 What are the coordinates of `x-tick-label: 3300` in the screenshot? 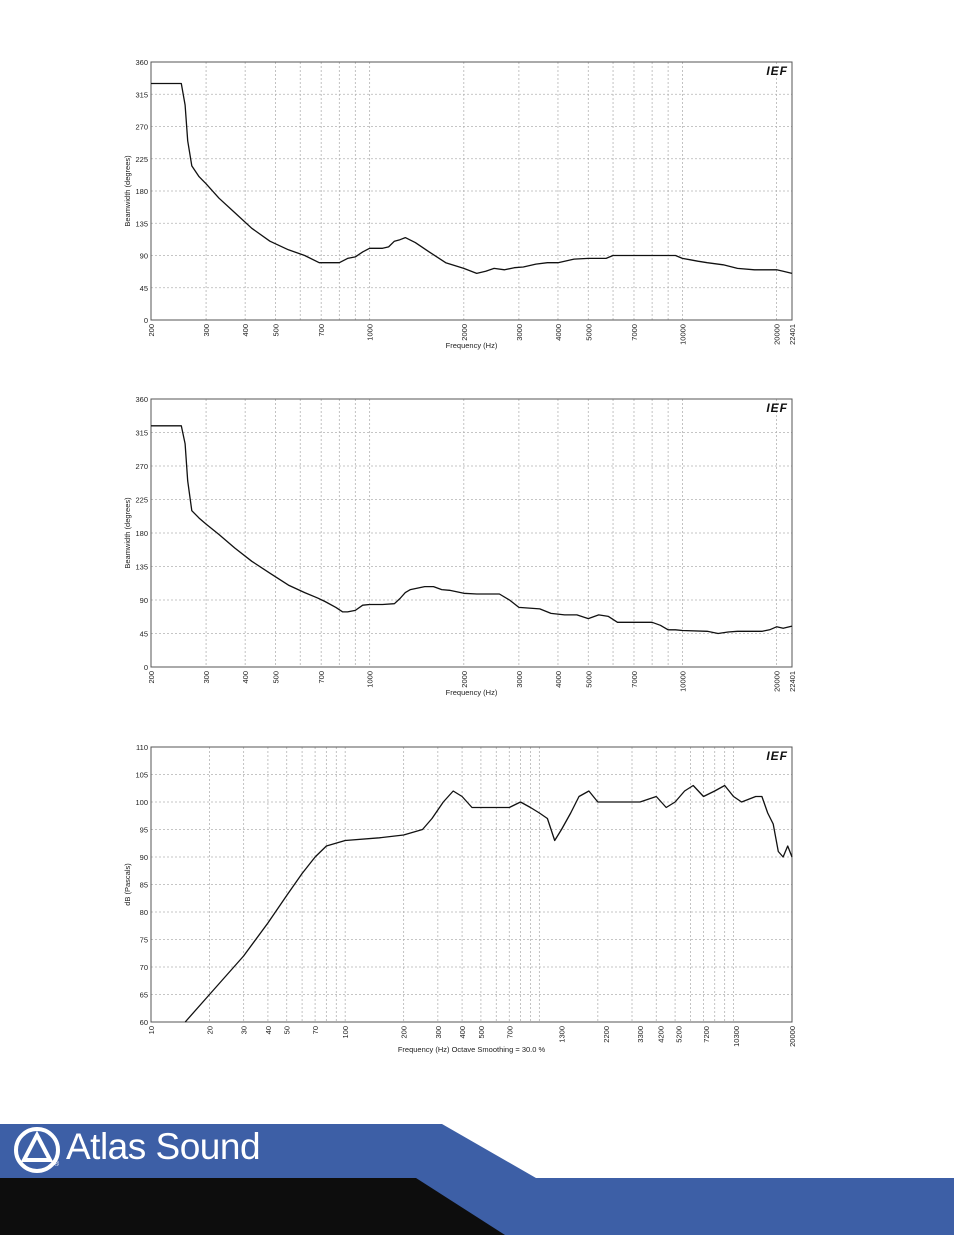 It's located at (640, 1034).